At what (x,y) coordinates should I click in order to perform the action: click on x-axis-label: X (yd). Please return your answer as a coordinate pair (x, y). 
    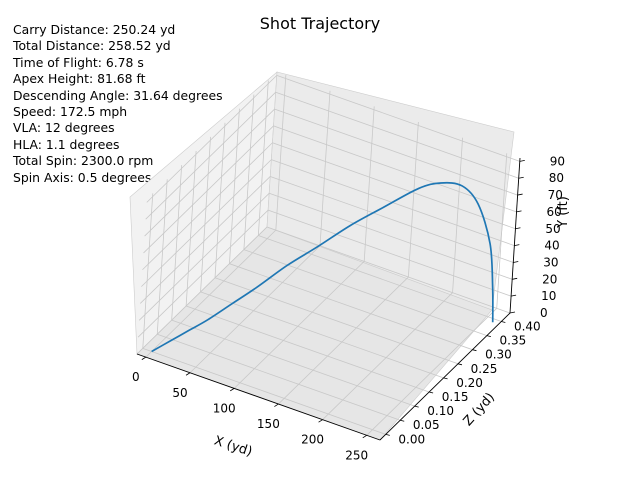
    Looking at the image, I should click on (233, 446).